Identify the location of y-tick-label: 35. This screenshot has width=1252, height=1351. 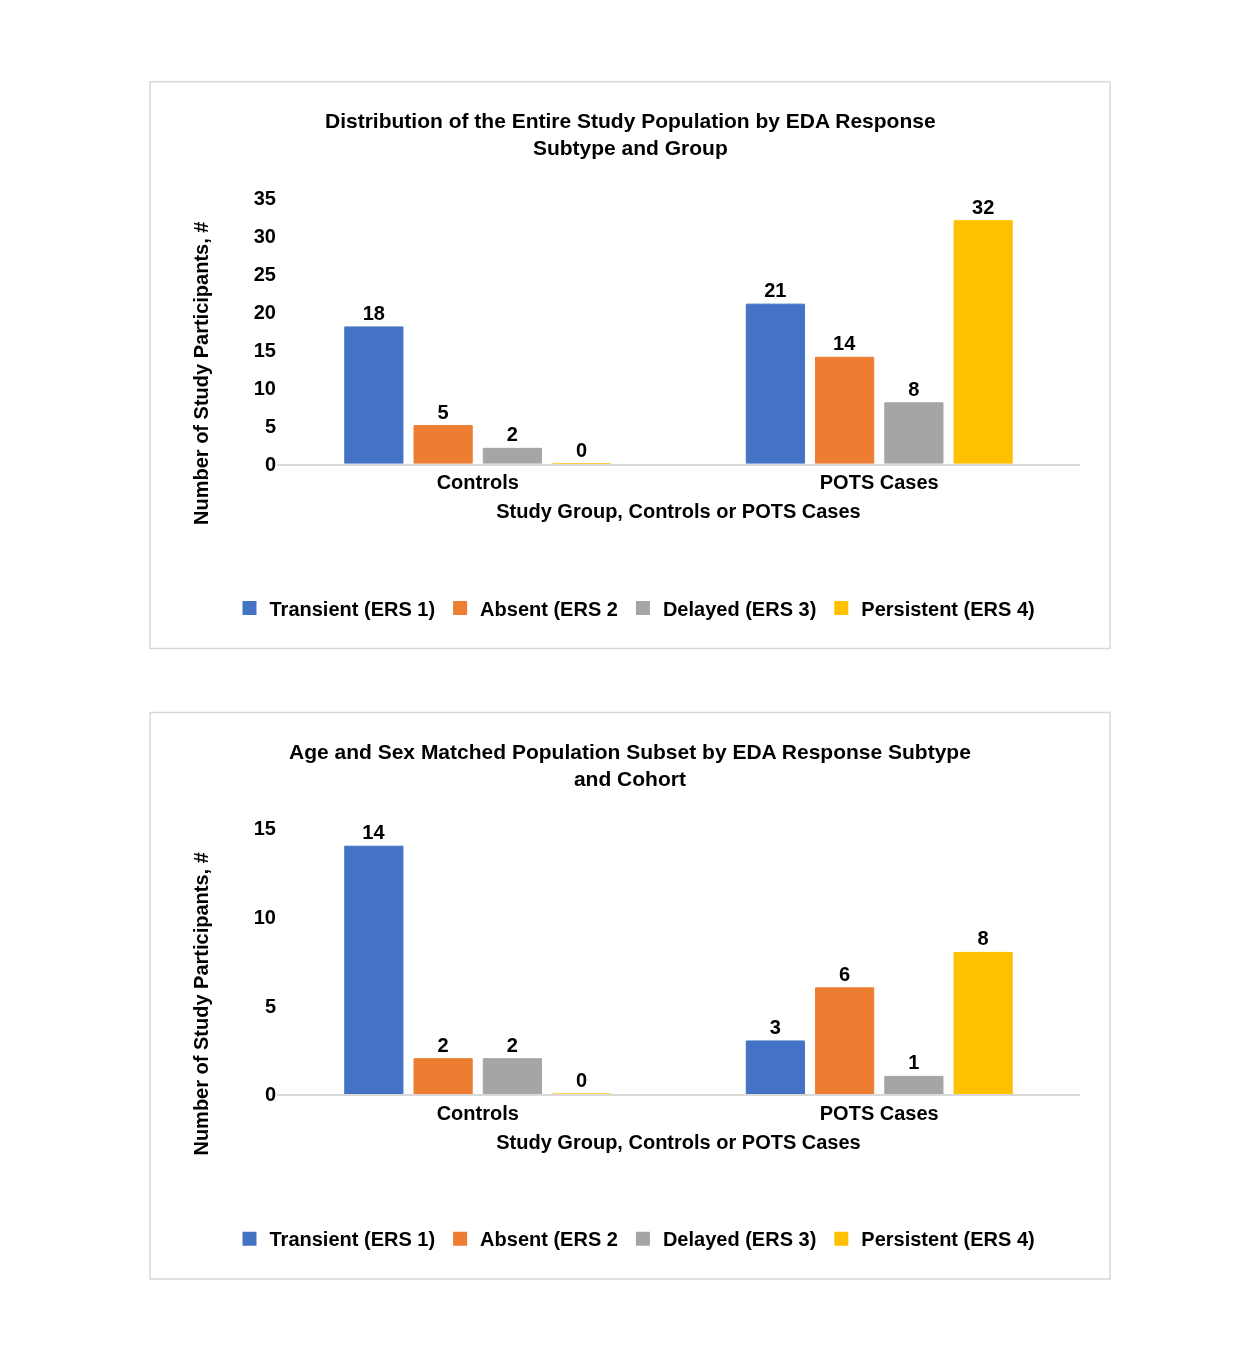
(264, 197).